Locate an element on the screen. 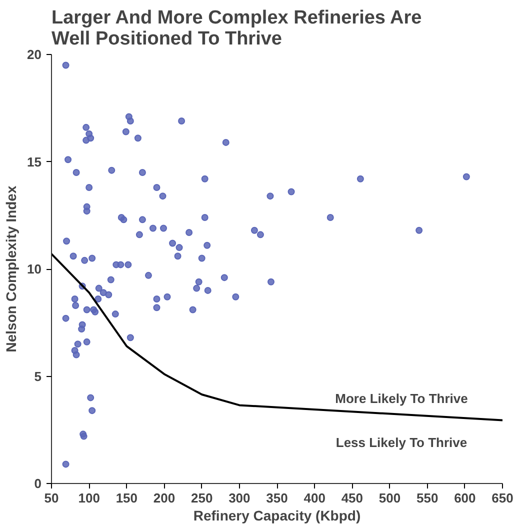 The height and width of the screenshot is (529, 523). annotation: Less Likely To Thrive is located at coordinates (402, 442).